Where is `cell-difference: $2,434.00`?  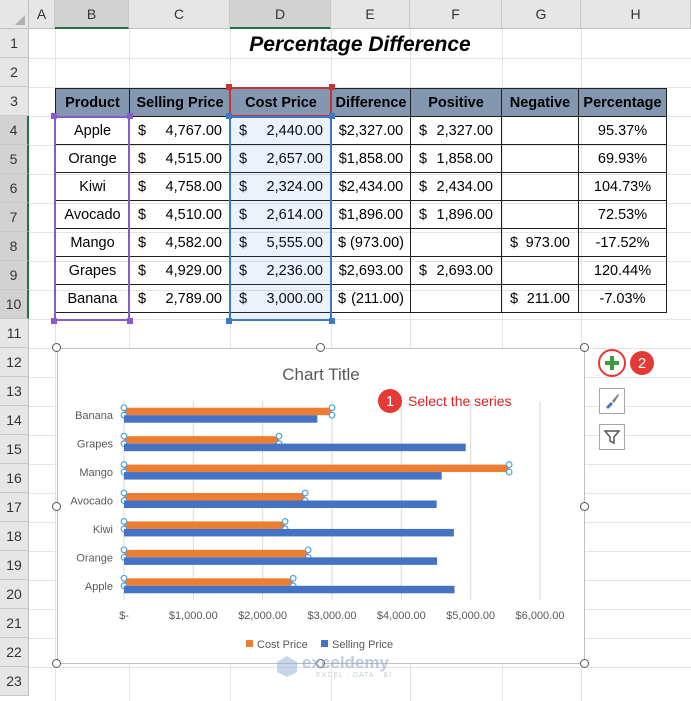
cell-difference: $2,434.00 is located at coordinates (371, 186).